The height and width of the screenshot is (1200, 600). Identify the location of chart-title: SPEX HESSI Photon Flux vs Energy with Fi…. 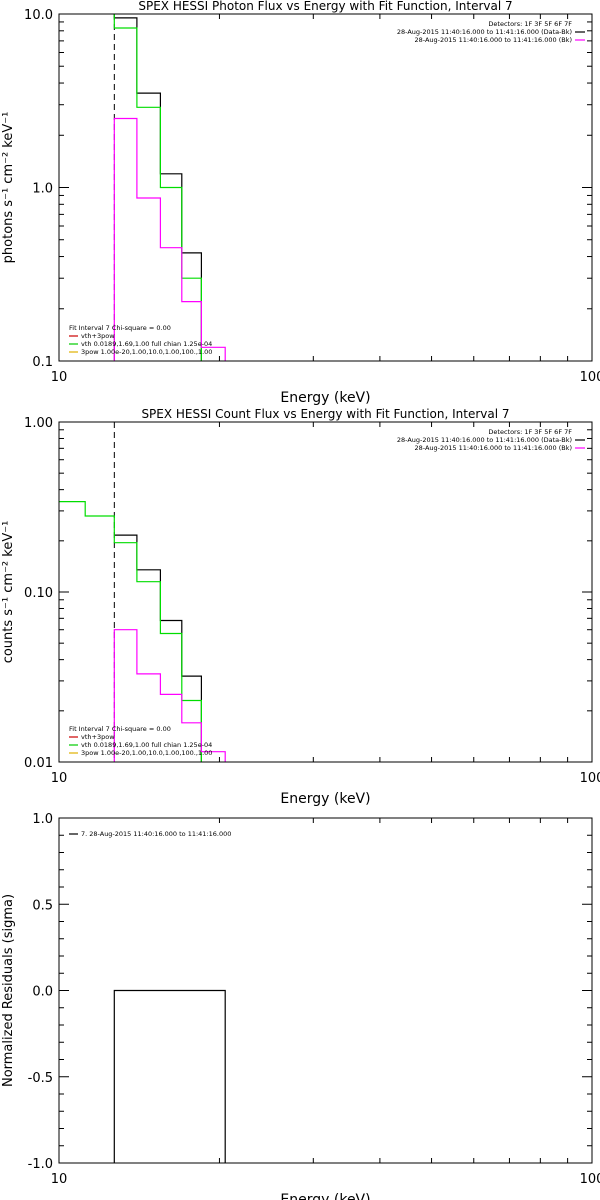
(325, 6).